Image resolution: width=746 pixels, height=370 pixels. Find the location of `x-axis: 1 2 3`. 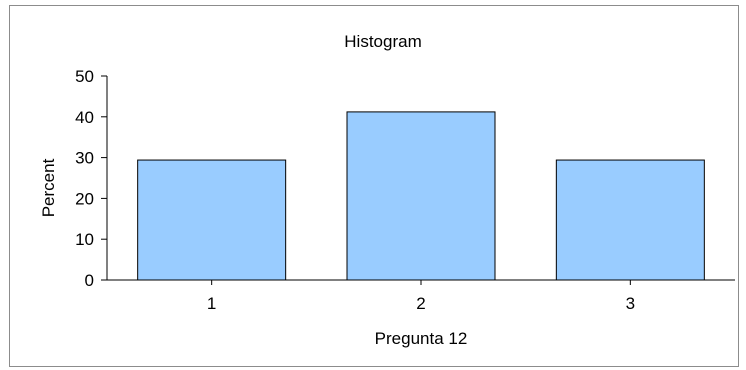

x-axis: 1 2 3 is located at coordinates (421, 296).